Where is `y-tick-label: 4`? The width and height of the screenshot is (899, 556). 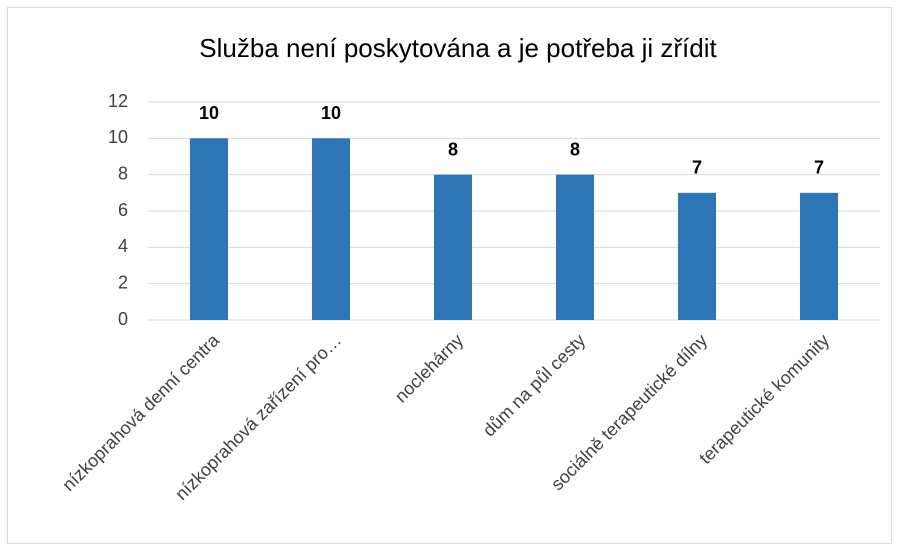 y-tick-label: 4 is located at coordinates (123, 246).